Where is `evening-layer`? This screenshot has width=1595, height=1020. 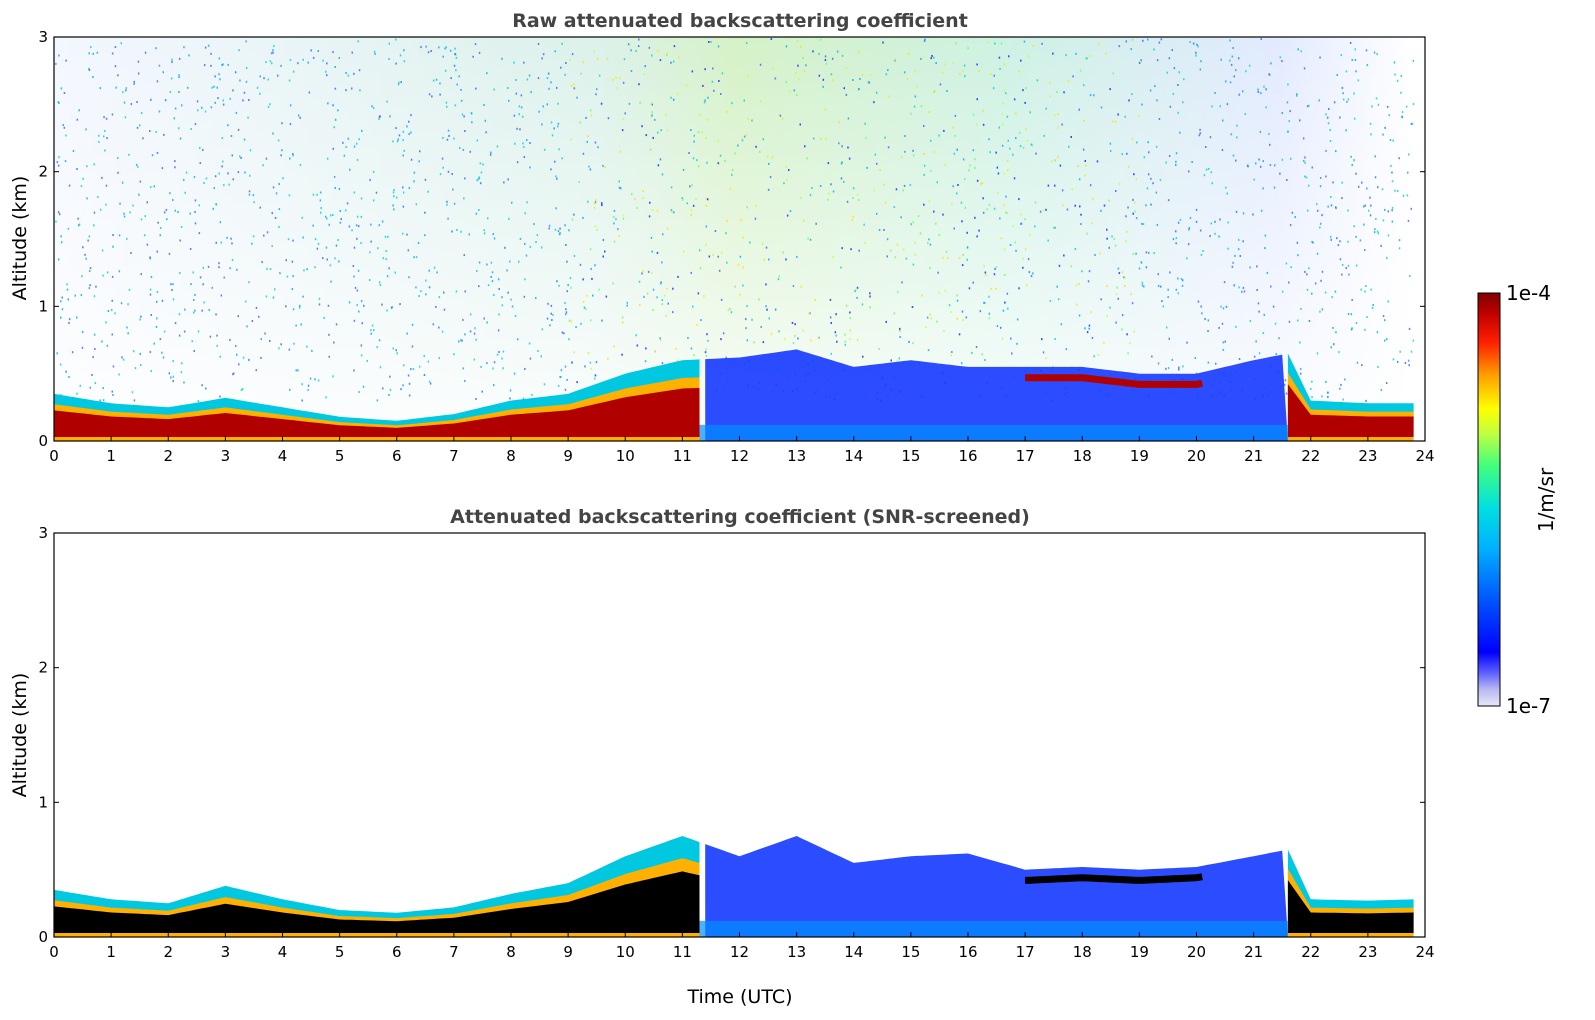 evening-layer is located at coordinates (1350, 397).